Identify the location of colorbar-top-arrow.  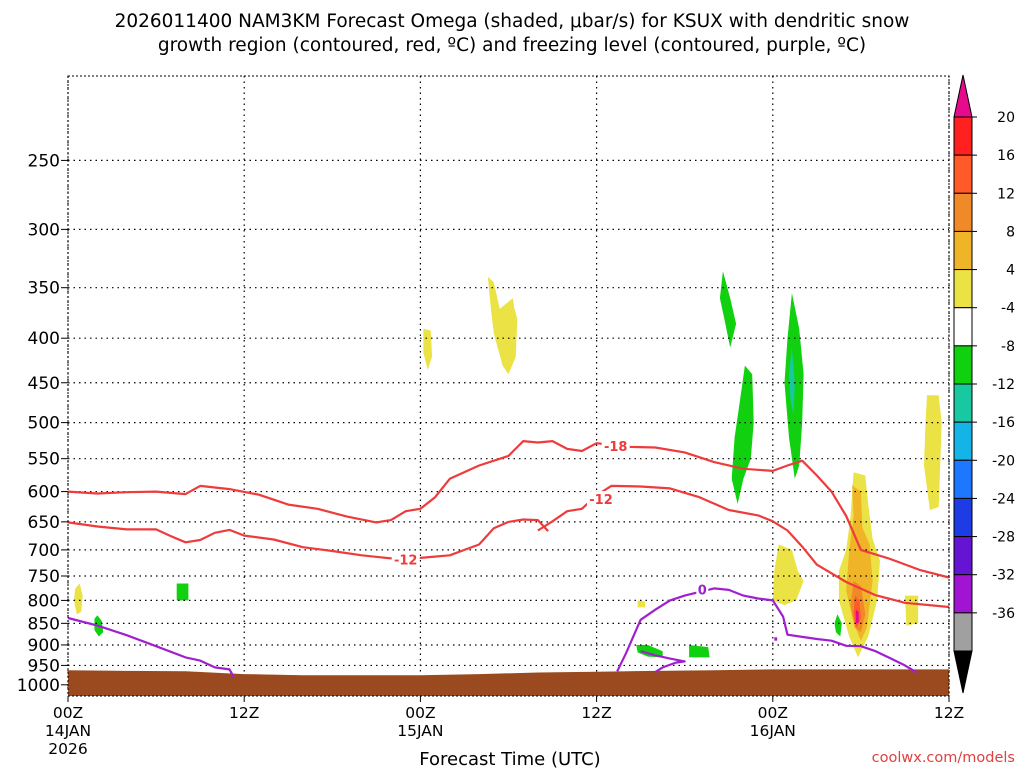
(963, 96).